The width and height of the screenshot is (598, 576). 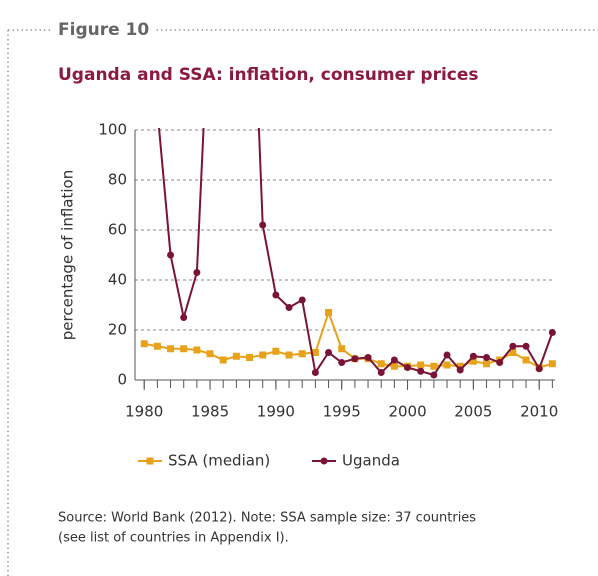 I want to click on y-tick-label: 40, so click(x=117, y=280).